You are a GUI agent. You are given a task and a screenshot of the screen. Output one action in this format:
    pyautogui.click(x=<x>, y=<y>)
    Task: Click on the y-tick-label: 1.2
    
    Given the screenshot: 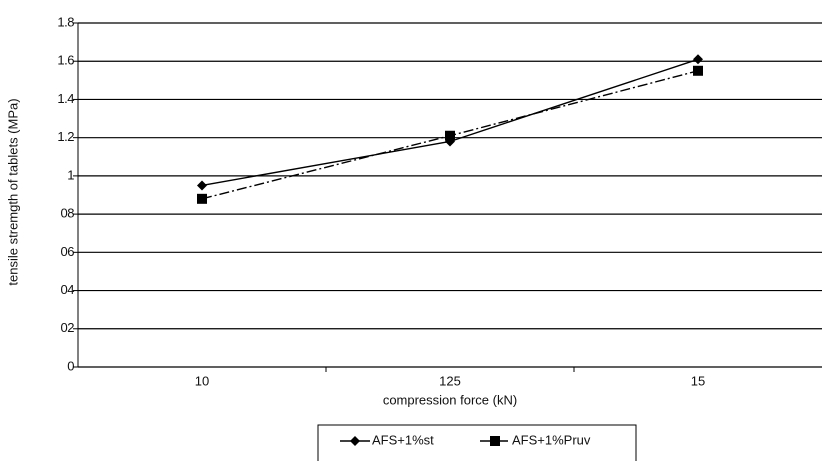 What is the action you would take?
    pyautogui.click(x=65, y=136)
    